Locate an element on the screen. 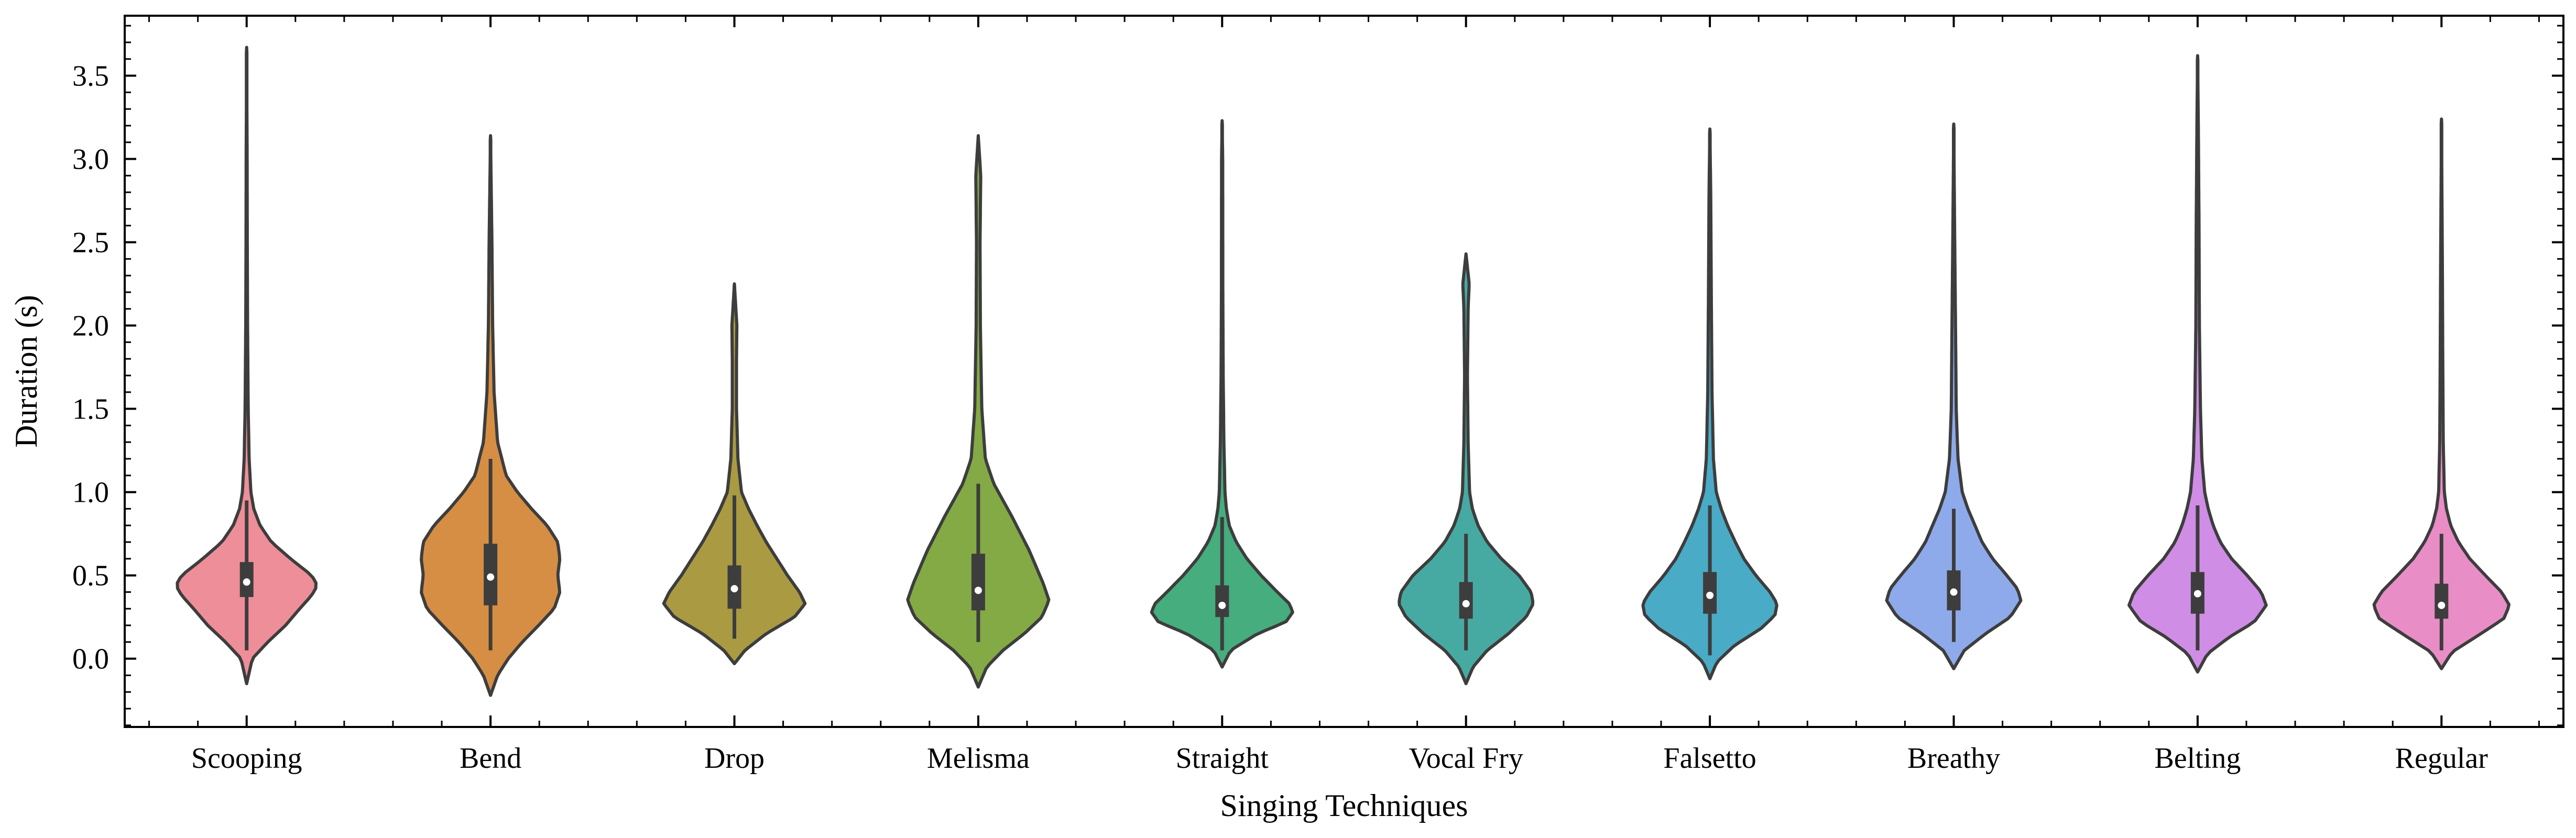 This screenshot has height=838, width=2576. violin-breathy is located at coordinates (1954, 396).